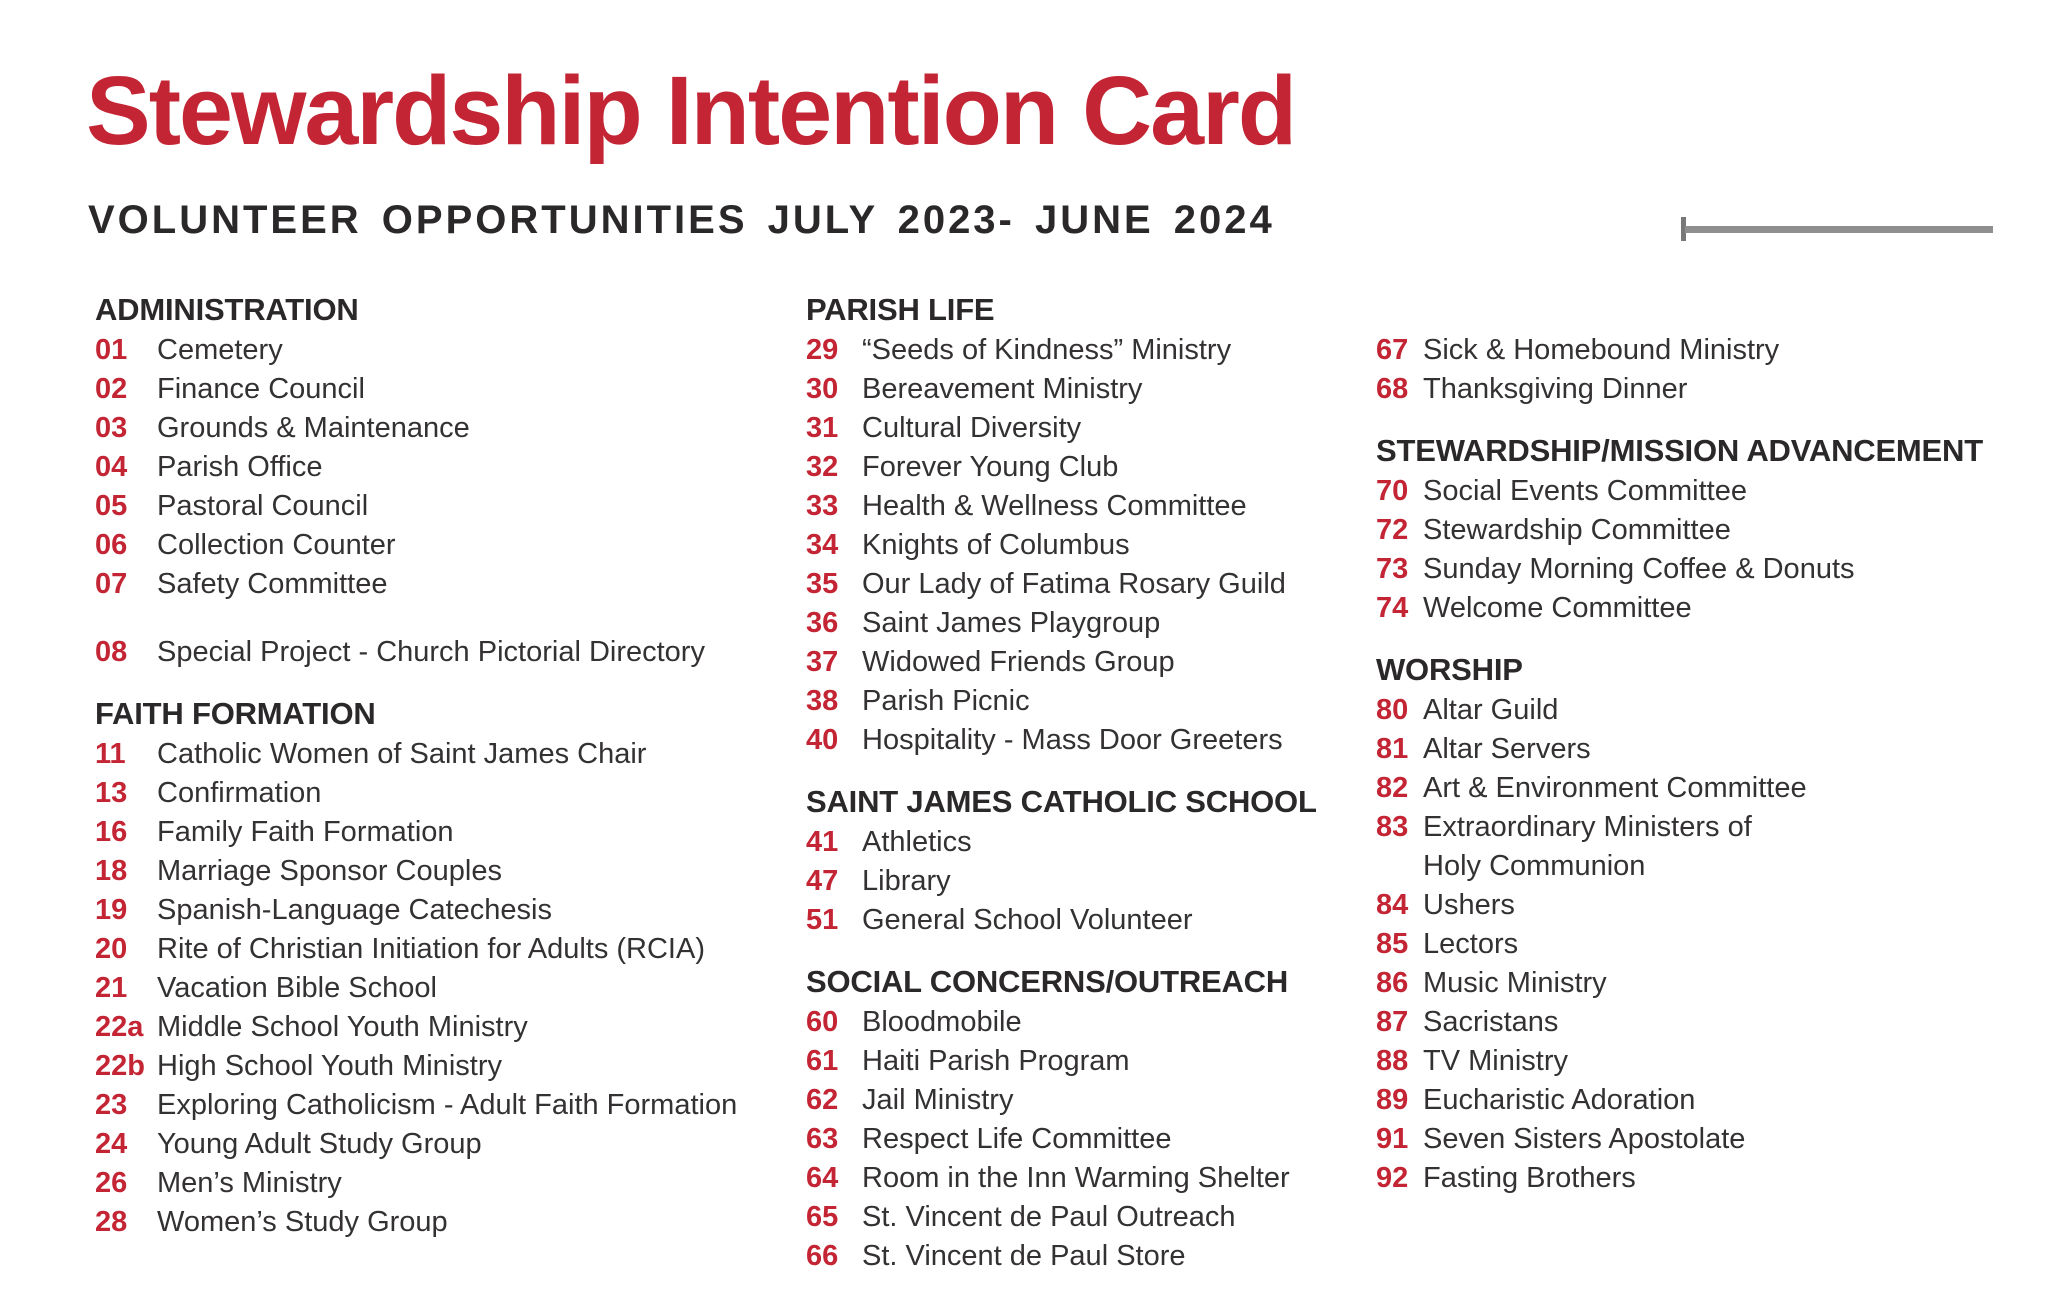 The width and height of the screenshot is (2048, 1312). Describe the element at coordinates (1495, 1061) in the screenshot. I see `item-label: TV Ministry` at that location.